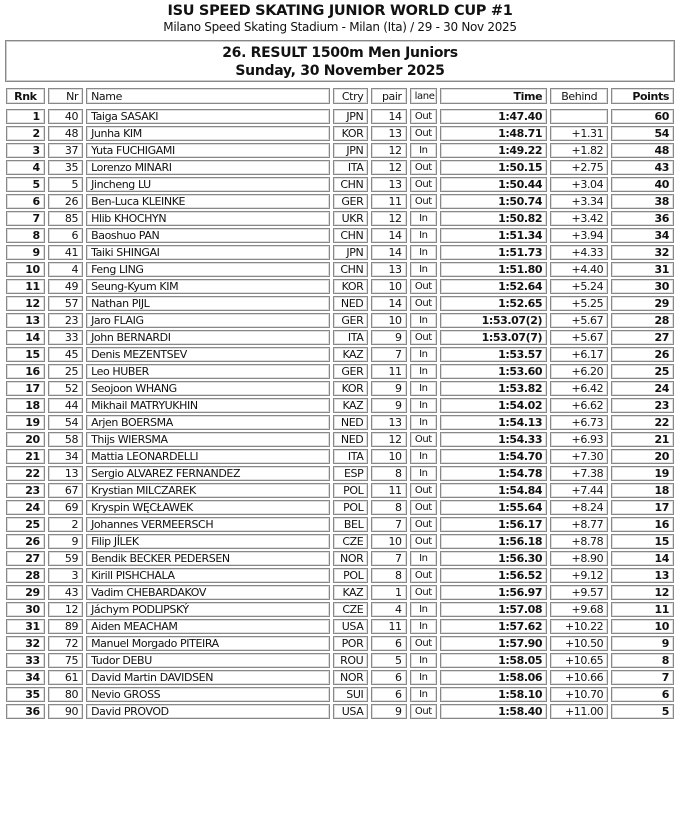 The image size is (680, 826). Describe the element at coordinates (65, 541) in the screenshot. I see `cell-nr: 9` at that location.